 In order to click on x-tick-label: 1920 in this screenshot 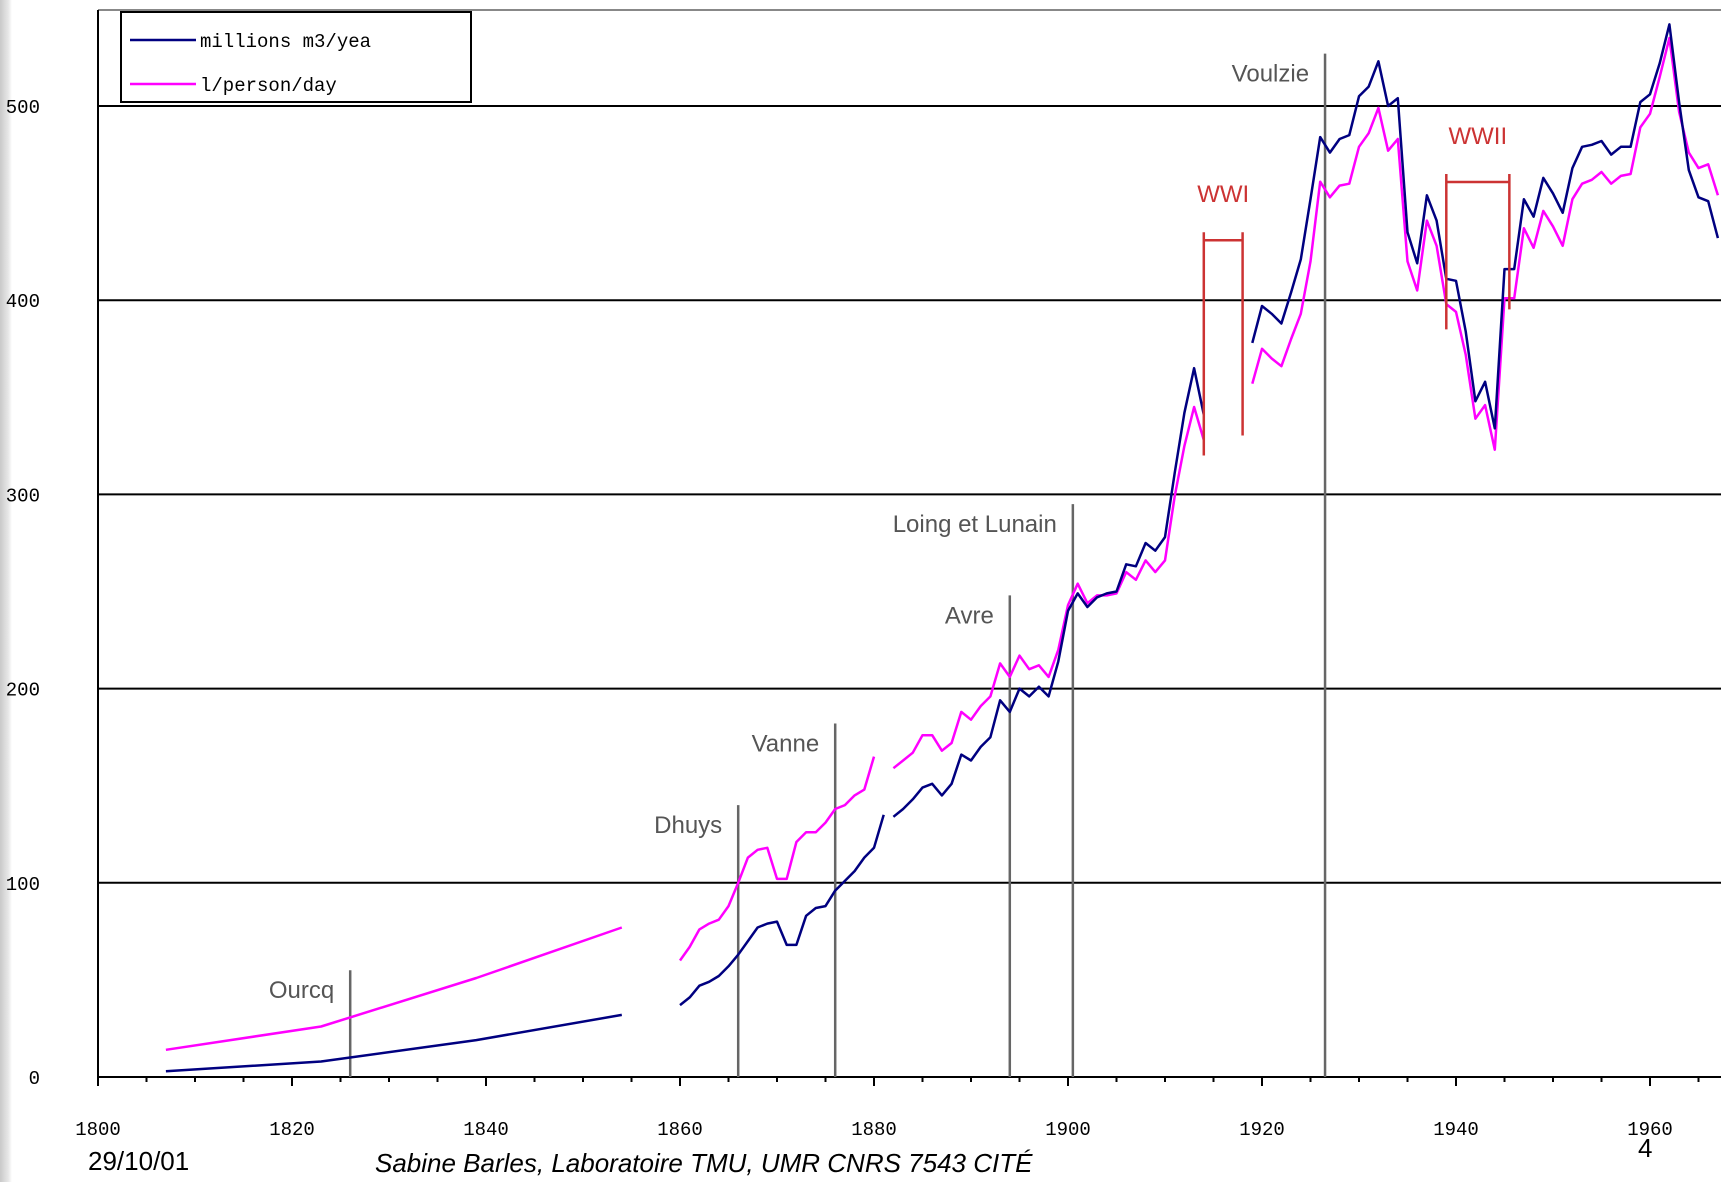, I will do `click(1262, 1130)`.